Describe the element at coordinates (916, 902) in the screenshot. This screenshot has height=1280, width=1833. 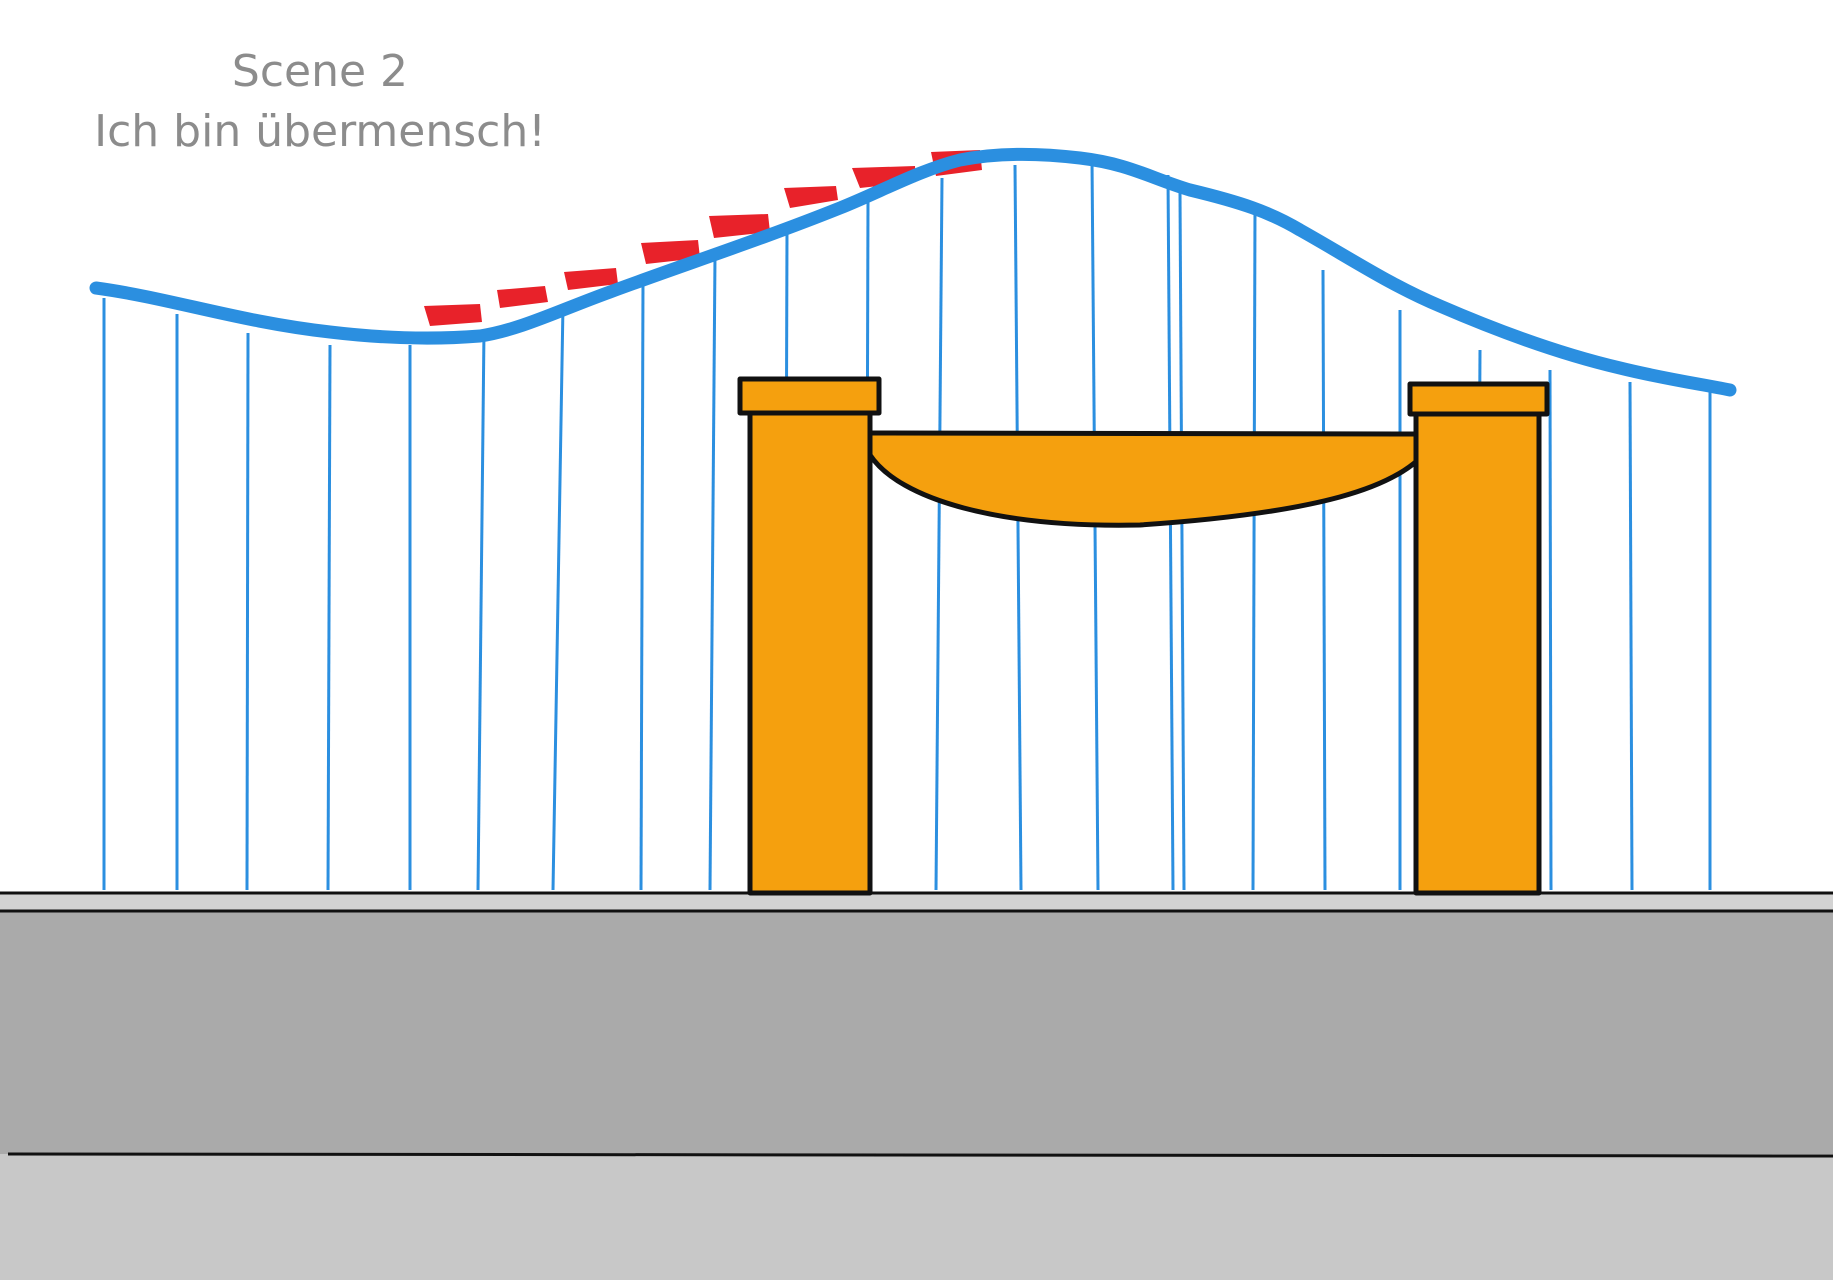
I see `ground-top-strip` at that location.